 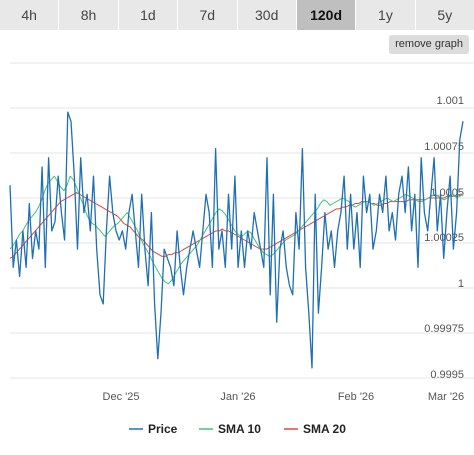 What do you see at coordinates (237, 397) in the screenshot?
I see `x-tick-label: Jan '26` at bounding box center [237, 397].